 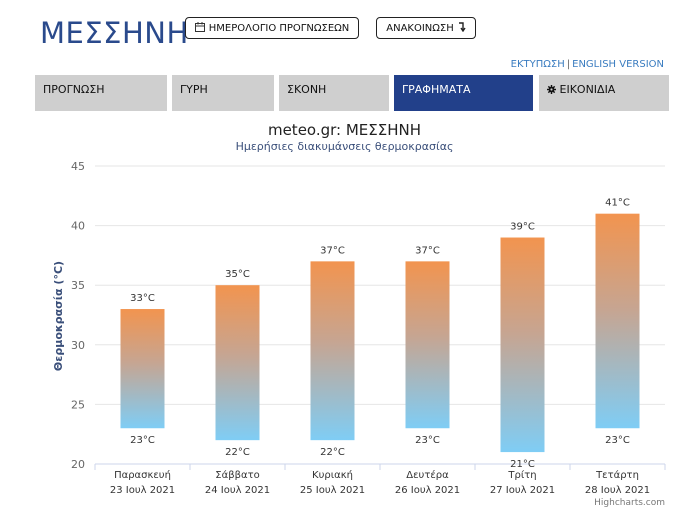 I want to click on x-tick-day: Παρασκευή, so click(x=142, y=475).